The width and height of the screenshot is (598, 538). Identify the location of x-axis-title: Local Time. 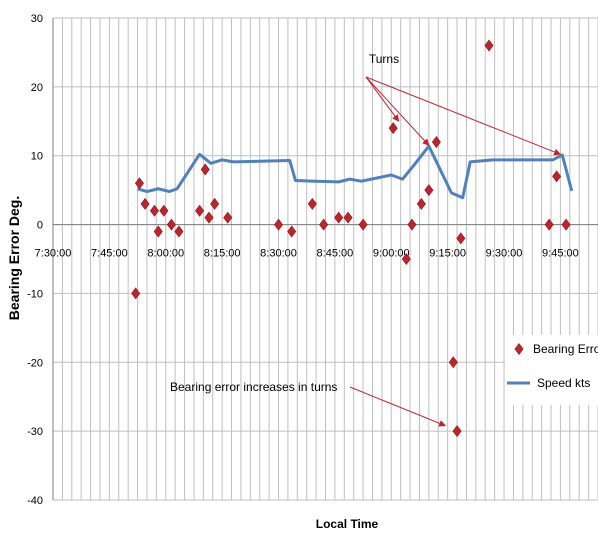
(347, 524).